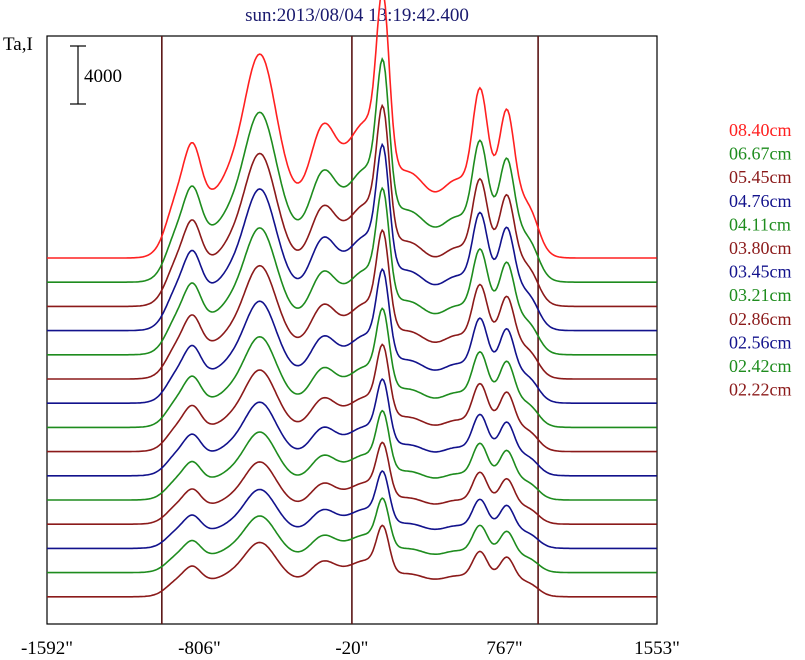 The width and height of the screenshot is (805, 660). I want to click on legend-entry: 04.76cm, so click(760, 201).